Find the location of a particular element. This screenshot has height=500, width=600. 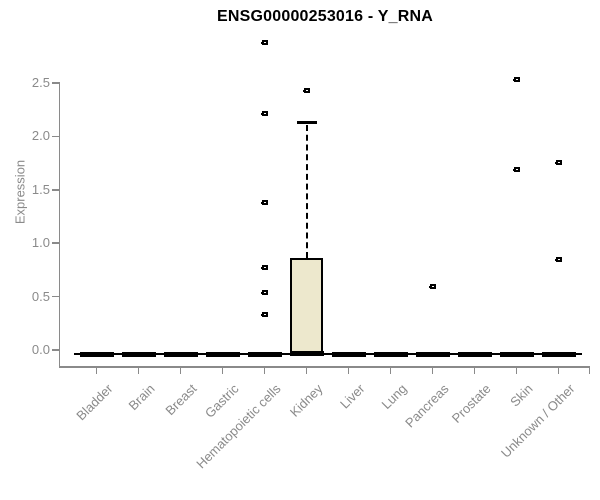

y-tick-label: 2.0 is located at coordinates (40, 136).